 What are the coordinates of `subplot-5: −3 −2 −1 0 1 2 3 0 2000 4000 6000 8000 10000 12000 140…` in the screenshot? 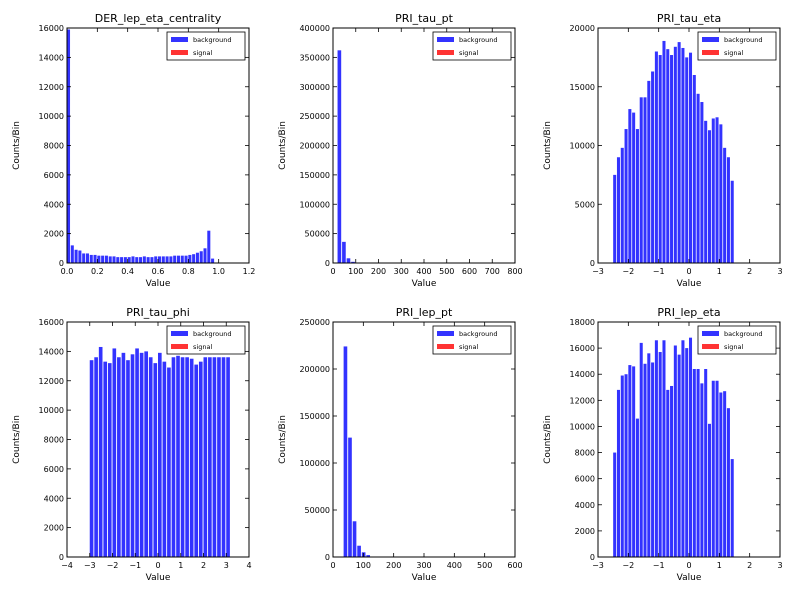 It's located at (663, 444).